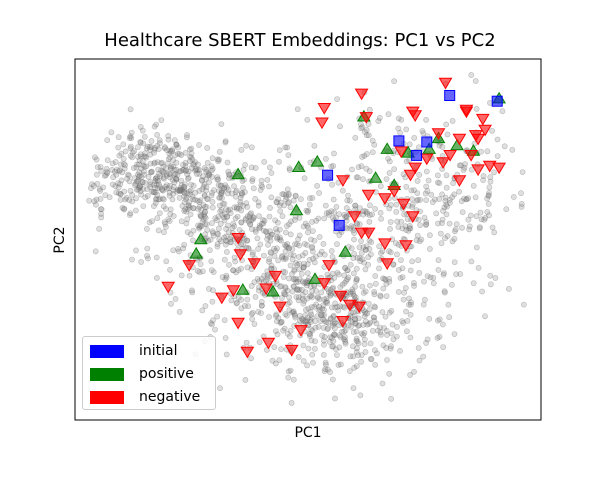 The height and width of the screenshot is (480, 600). I want to click on legend-label-negative: negative, so click(170, 397).